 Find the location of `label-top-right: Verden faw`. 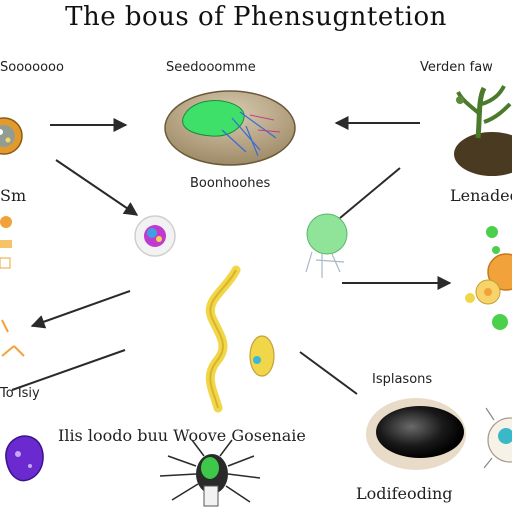

label-top-right: Verden faw is located at coordinates (456, 67).